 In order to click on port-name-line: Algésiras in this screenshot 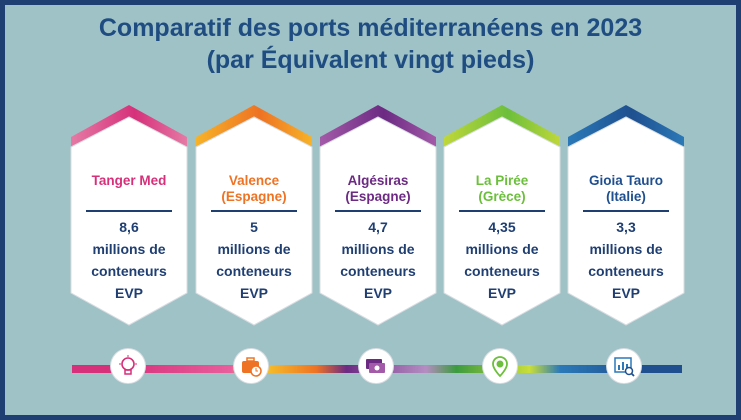, I will do `click(378, 180)`.